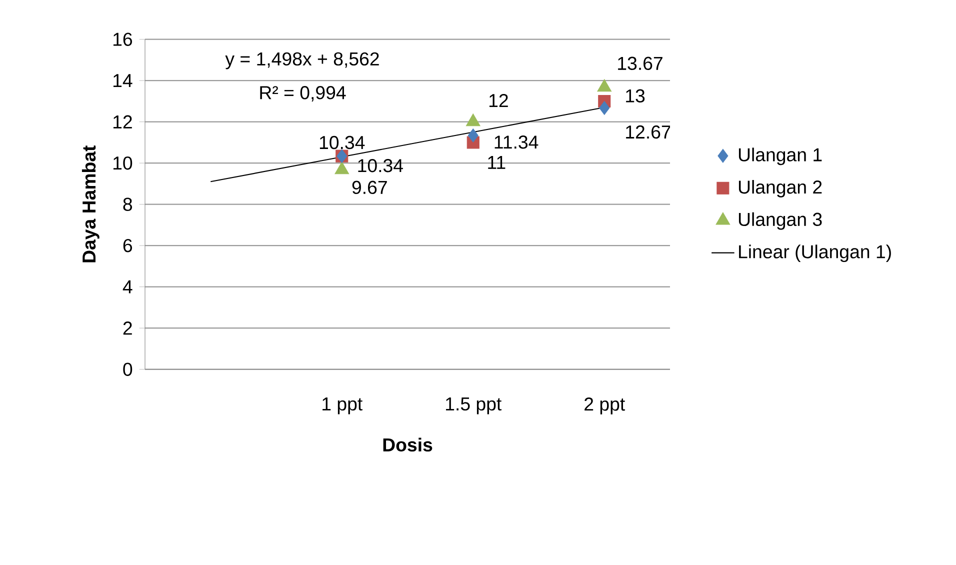  I want to click on y-axis-title: Daya Hambat, so click(91, 203).